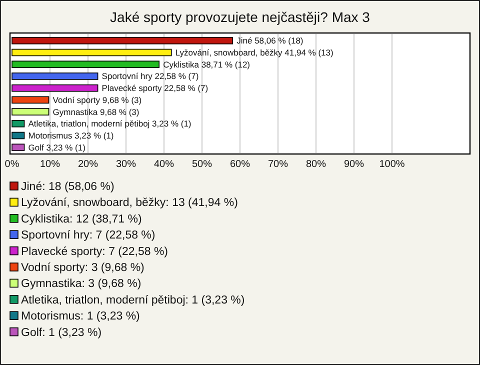 This screenshot has height=365, width=480. What do you see at coordinates (270, 41) in the screenshot?
I see `category-label: Jiné 58,06 % (18)` at bounding box center [270, 41].